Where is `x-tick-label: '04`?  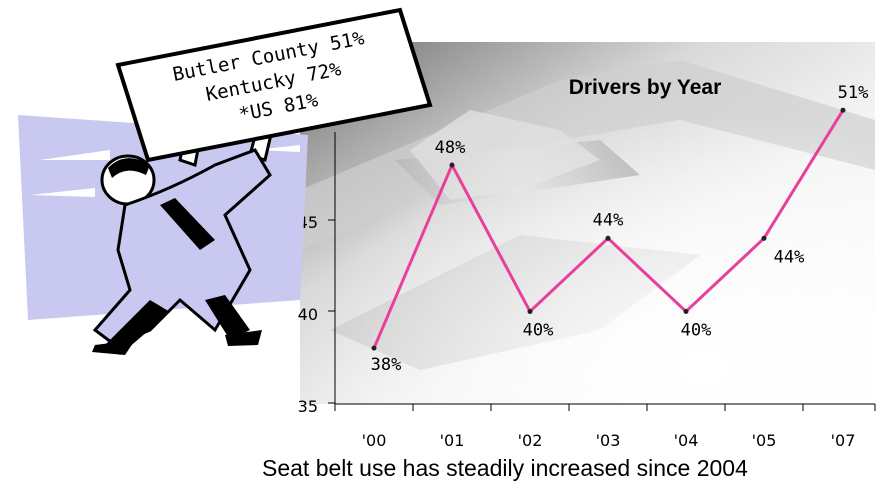
x-tick-label: '04 is located at coordinates (686, 440).